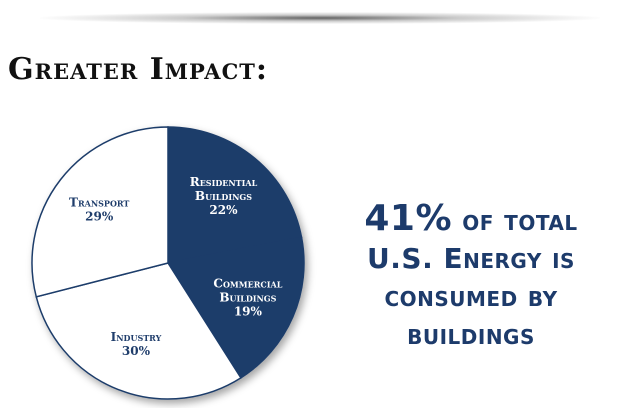 The width and height of the screenshot is (640, 414). I want to click on pie-value-label: 29%, so click(99, 217).